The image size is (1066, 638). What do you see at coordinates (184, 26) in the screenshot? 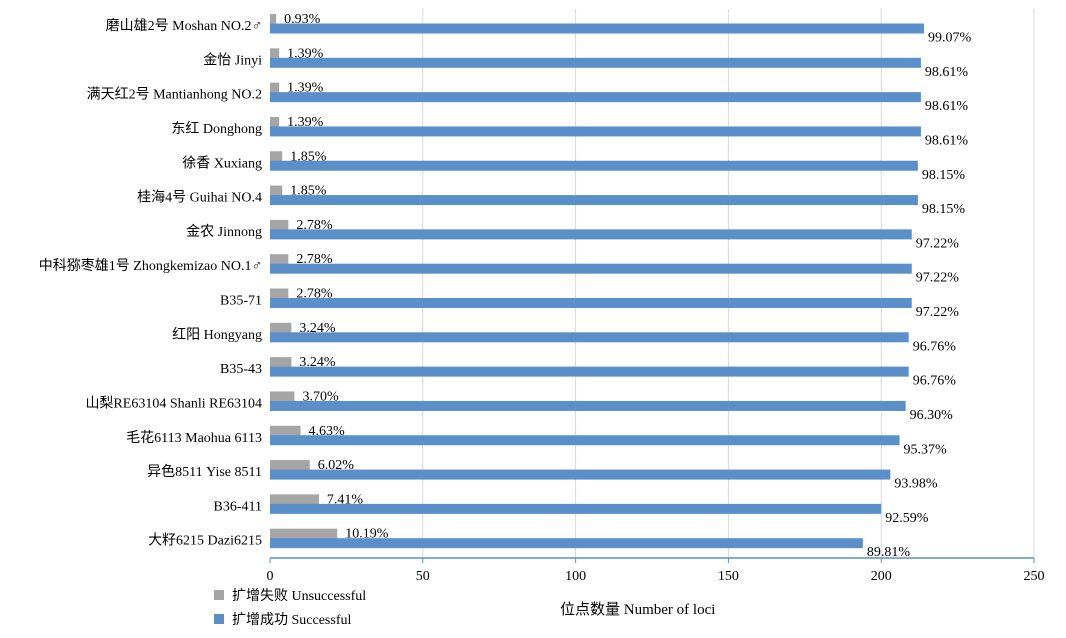
I see `category-label: 磨山雄2号 Moshan NO.2♂` at bounding box center [184, 26].